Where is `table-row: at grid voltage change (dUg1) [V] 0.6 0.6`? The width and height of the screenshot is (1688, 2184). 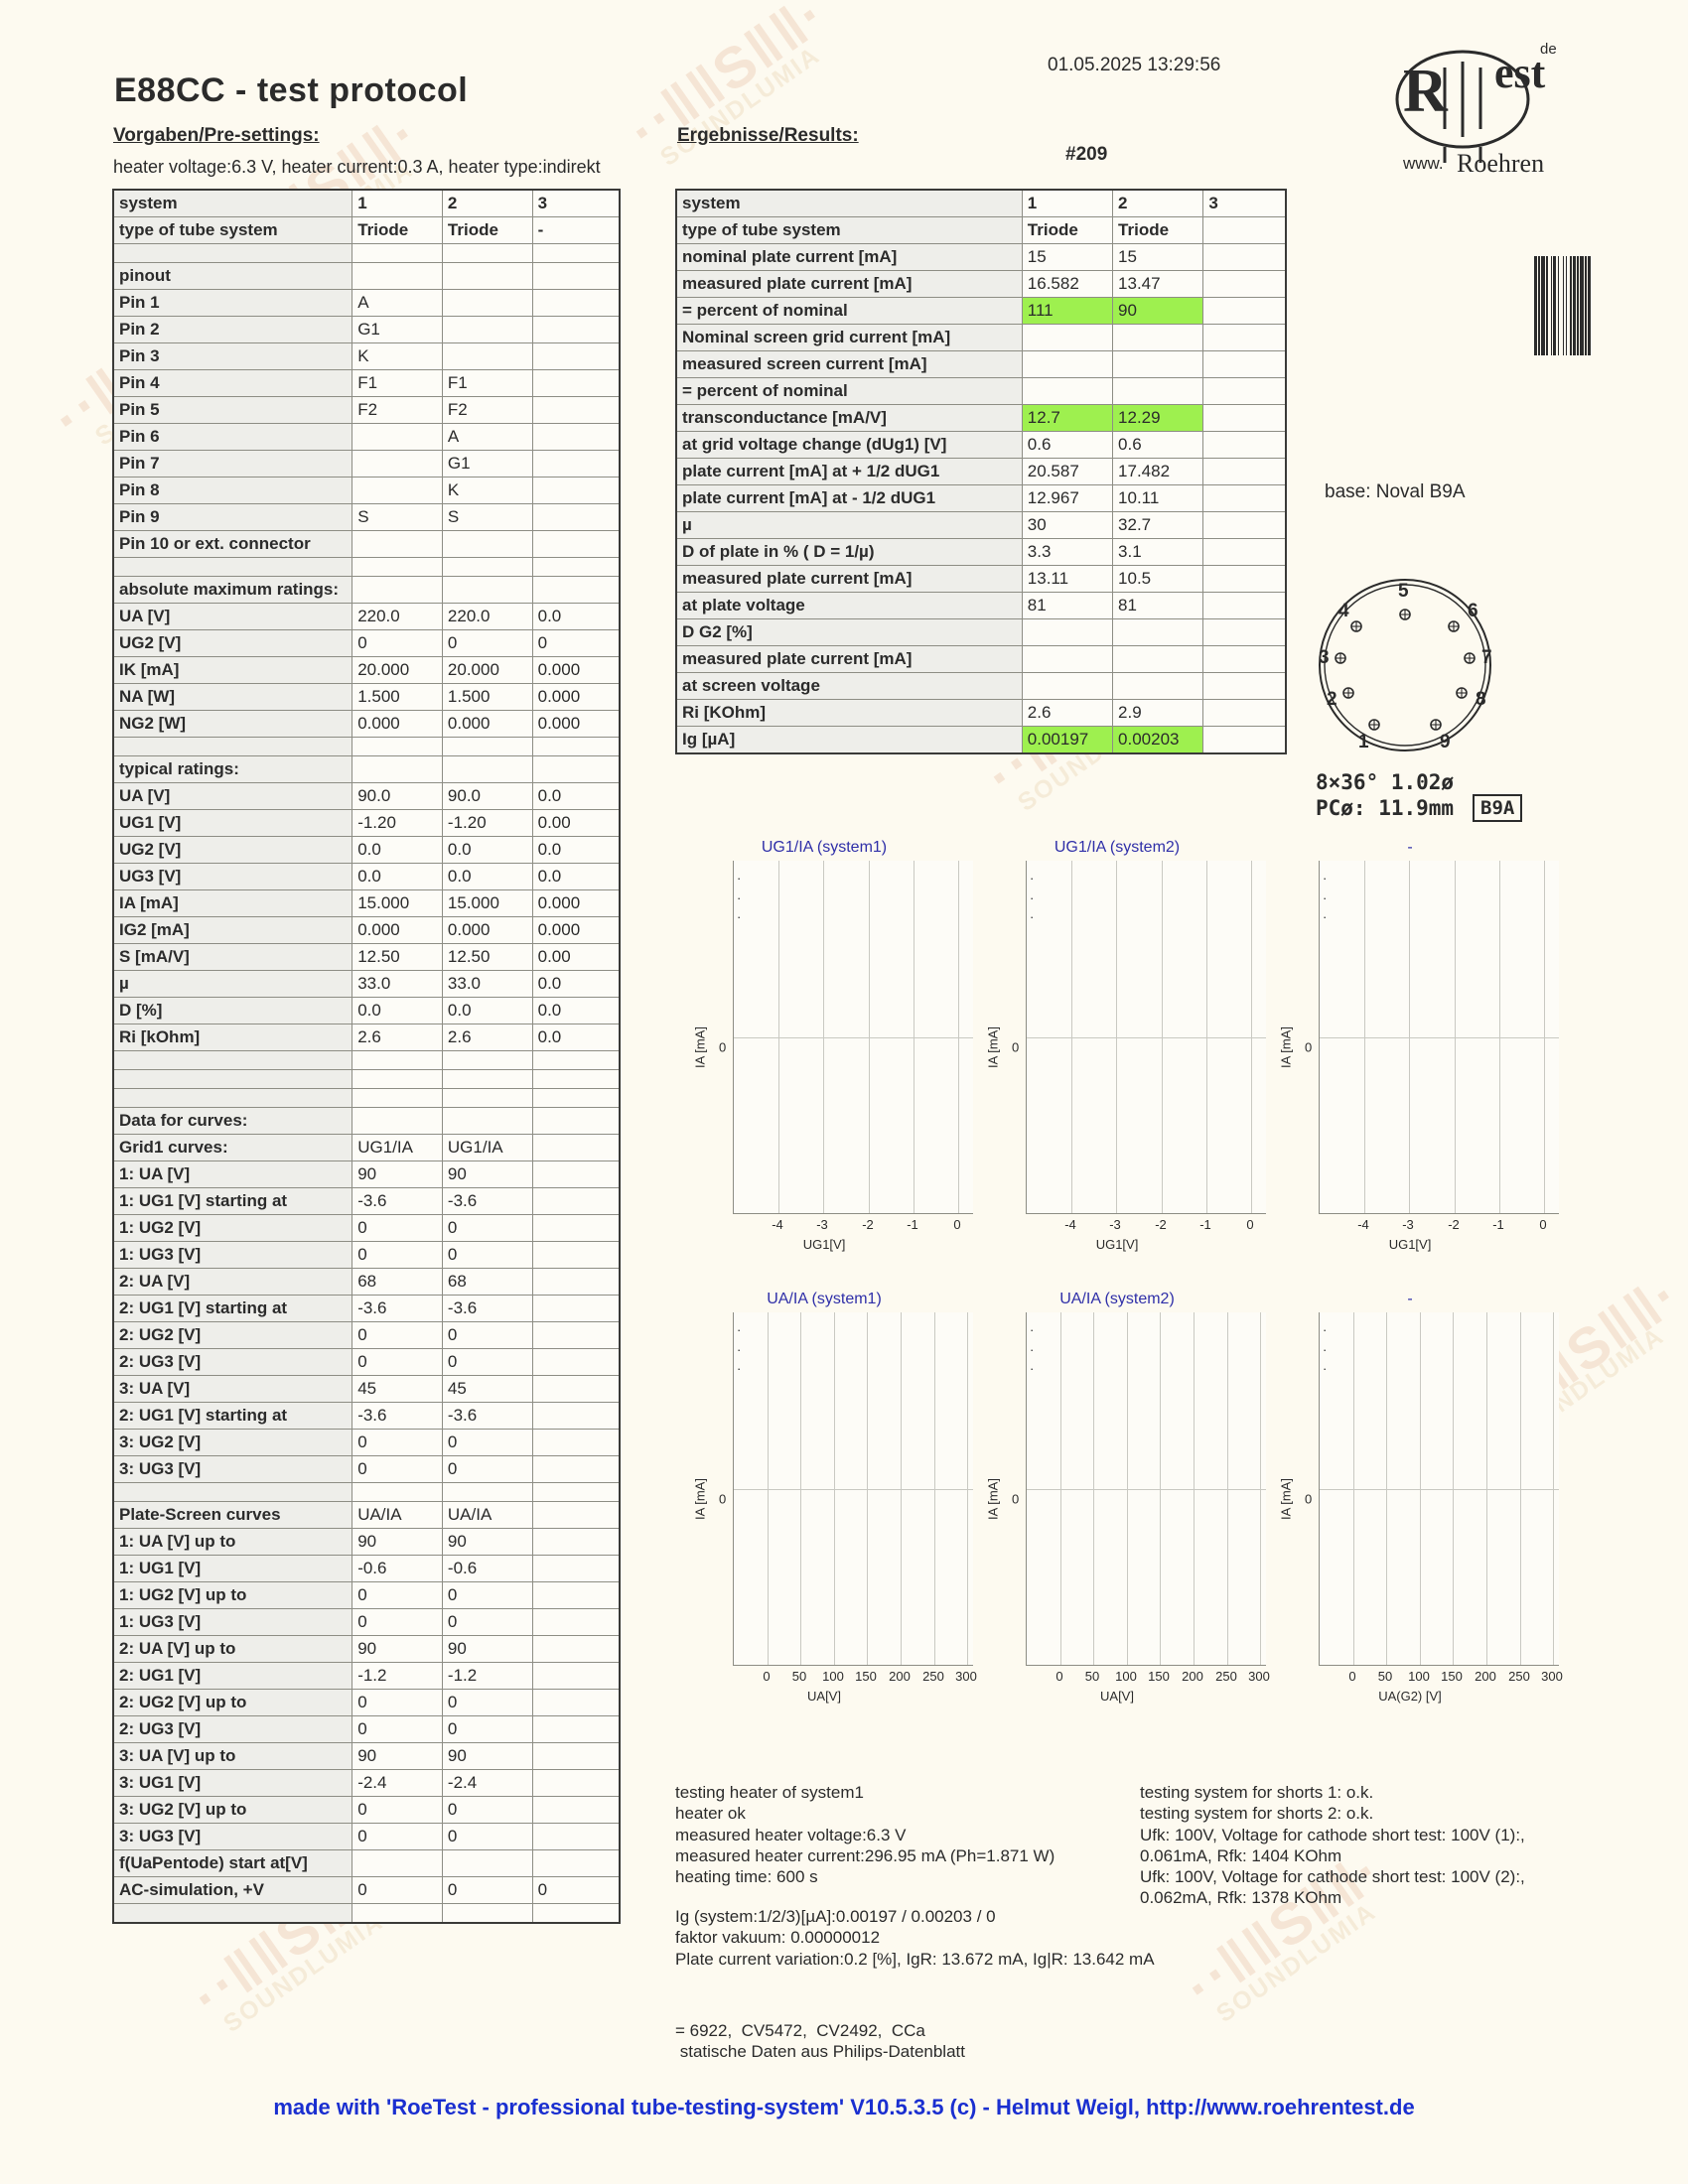
table-row: at grid voltage change (dUg1) [V] 0.6 0.6 is located at coordinates (981, 445).